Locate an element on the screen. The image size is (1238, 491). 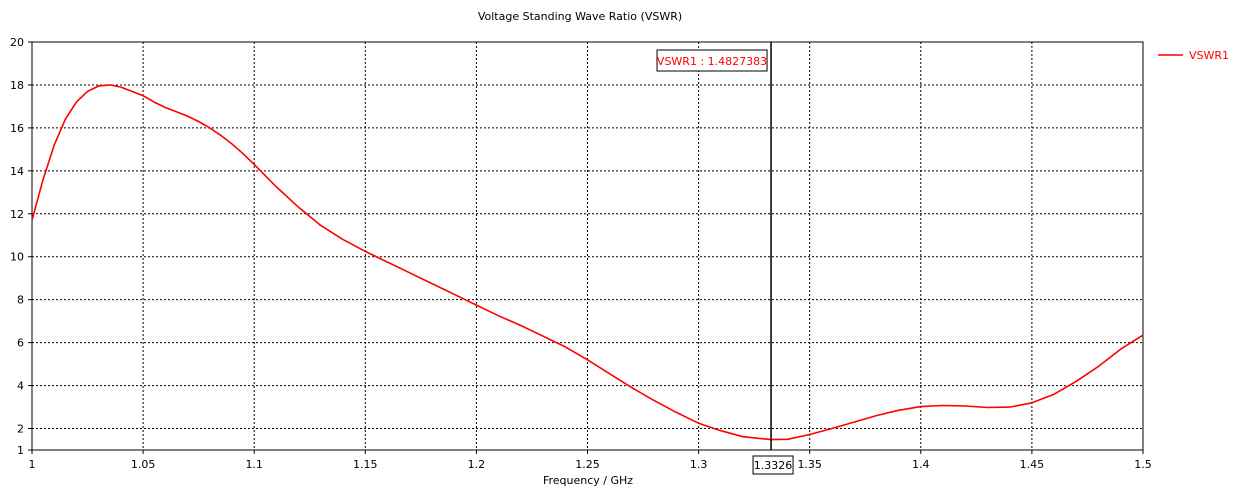
legend: VSWR1 is located at coordinates (1193, 55).